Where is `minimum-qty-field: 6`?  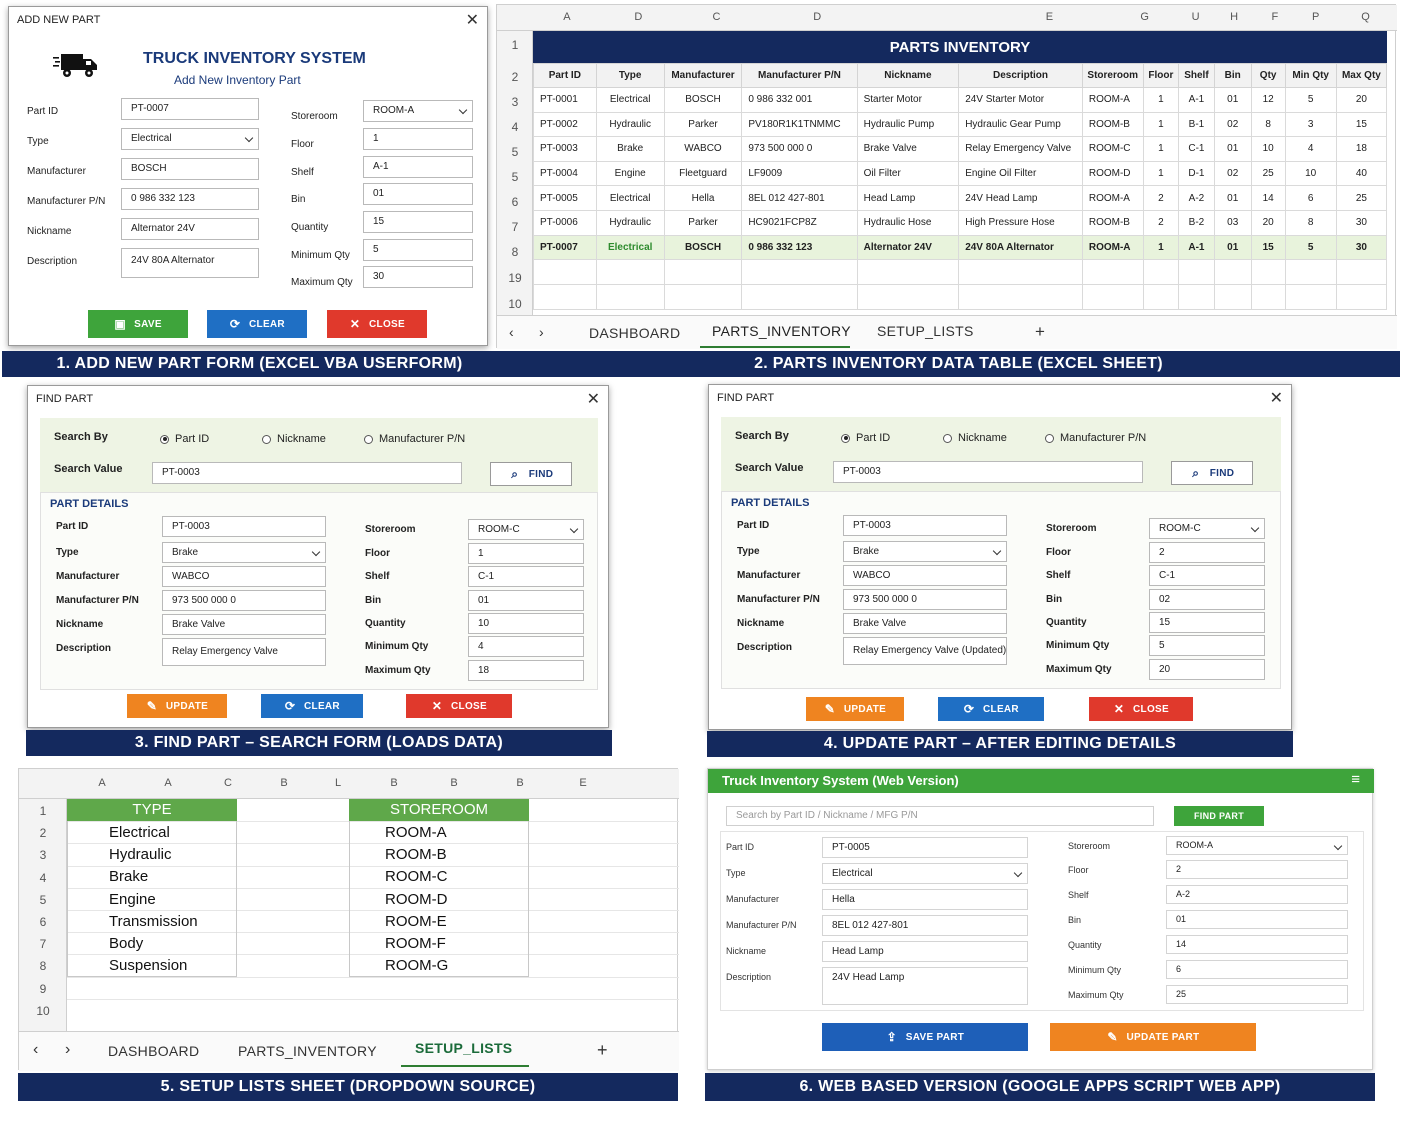
minimum-qty-field: 6 is located at coordinates (1257, 969).